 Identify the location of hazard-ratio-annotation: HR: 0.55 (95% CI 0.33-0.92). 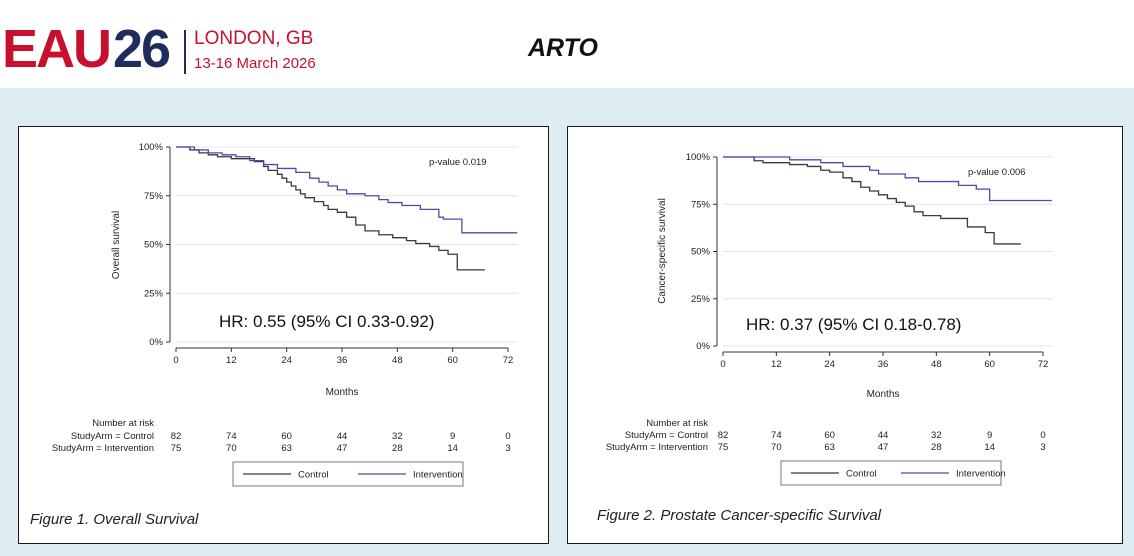
(326, 321).